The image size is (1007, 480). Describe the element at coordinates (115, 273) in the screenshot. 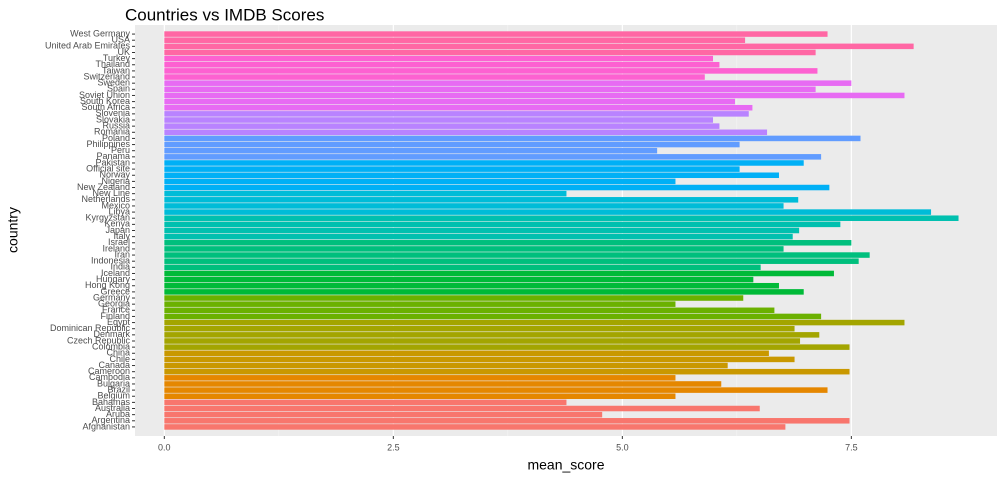

I see `y-tick-label: Iceland` at that location.